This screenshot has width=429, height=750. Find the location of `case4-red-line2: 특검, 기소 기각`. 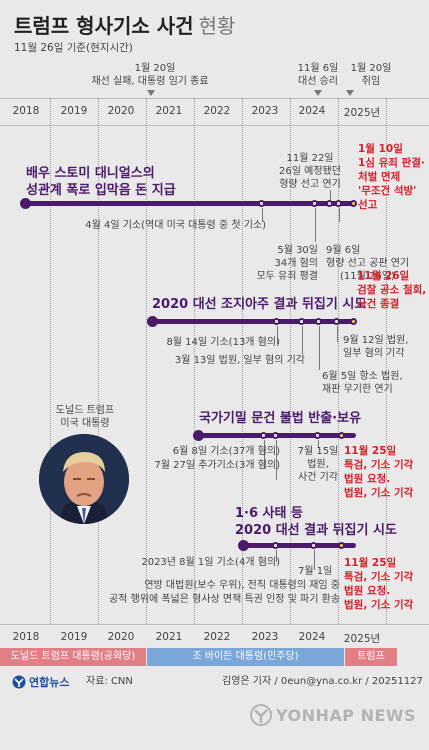

case4-red-line2: 특검, 기소 기각 is located at coordinates (379, 577).